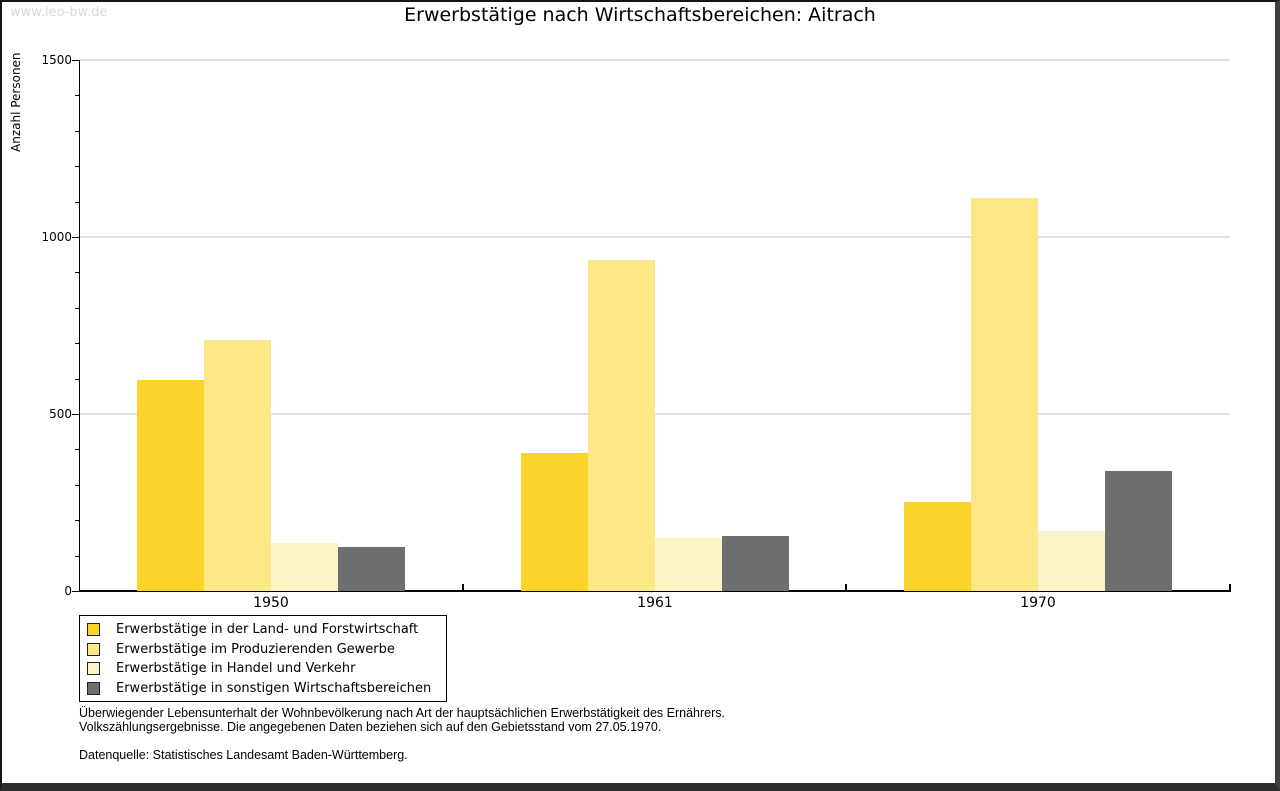 This screenshot has width=1280, height=791. What do you see at coordinates (655, 603) in the screenshot?
I see `x-tick-label-1961: 1961` at bounding box center [655, 603].